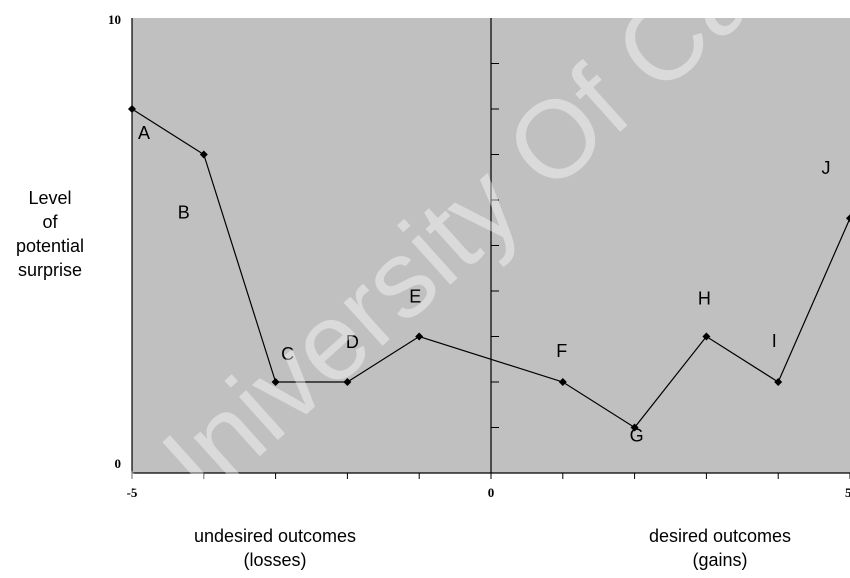  Describe the element at coordinates (275, 560) in the screenshot. I see `x-region-label-line: (losses)` at that location.